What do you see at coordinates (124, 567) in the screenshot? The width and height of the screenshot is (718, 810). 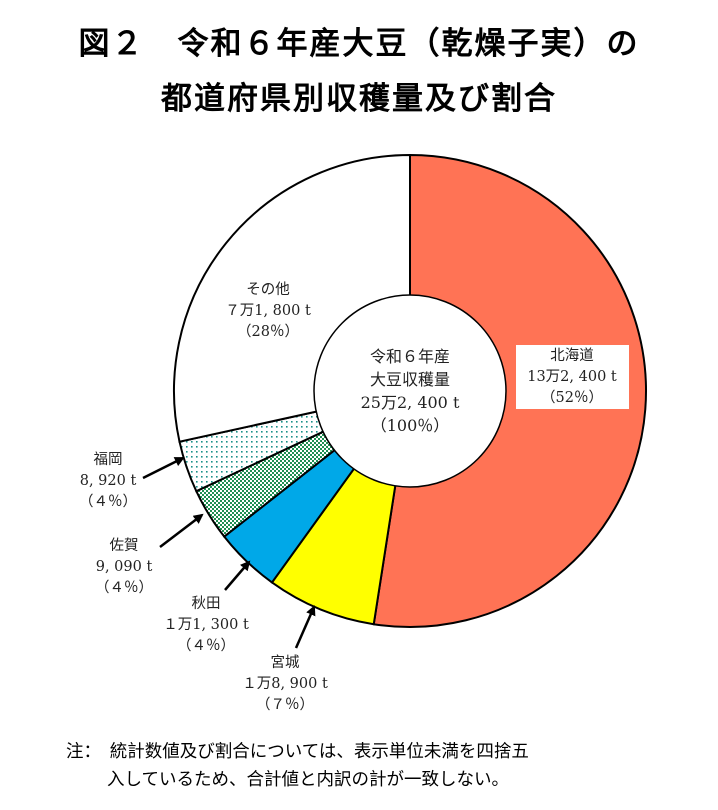 I see `slice-value-3: 9, 090 t` at bounding box center [124, 567].